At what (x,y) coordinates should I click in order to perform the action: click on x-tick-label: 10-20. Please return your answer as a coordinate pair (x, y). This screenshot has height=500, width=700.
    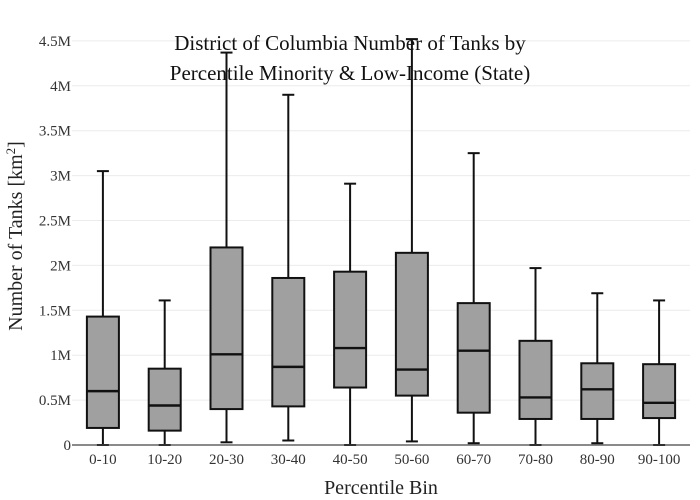
    Looking at the image, I should click on (164, 460).